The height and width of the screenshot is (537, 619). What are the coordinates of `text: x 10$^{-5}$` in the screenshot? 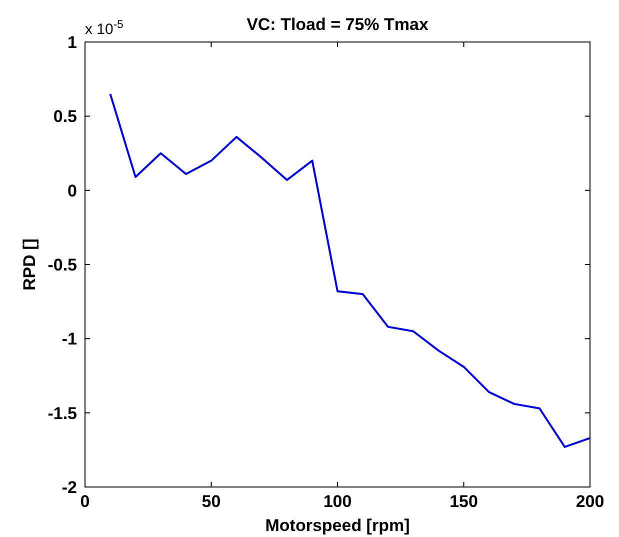 It's located at (104, 28).